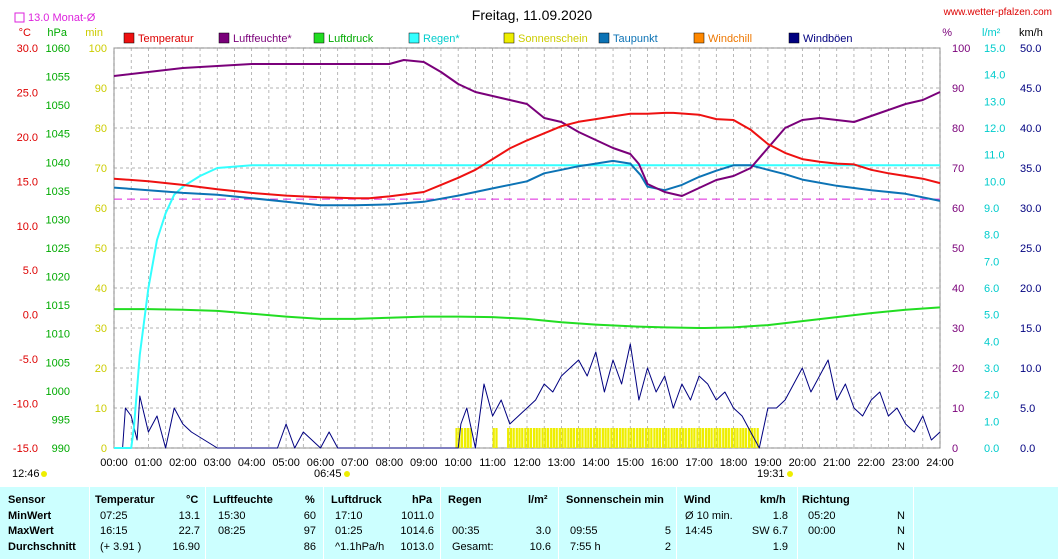 This screenshot has width=1058, height=559. Describe the element at coordinates (149, 463) in the screenshot. I see `x-tick-label: 01:00` at that location.